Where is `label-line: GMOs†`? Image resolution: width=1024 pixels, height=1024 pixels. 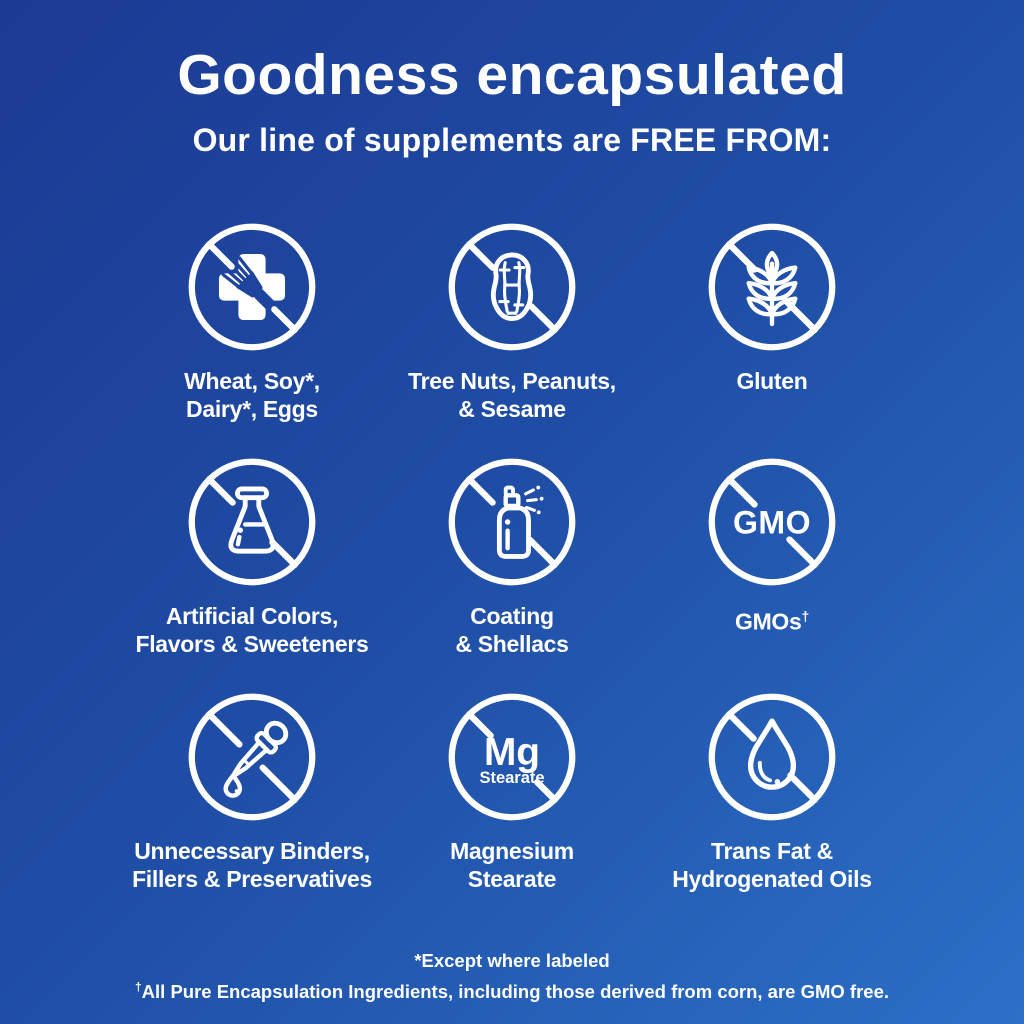 label-line: GMOs† is located at coordinates (772, 621).